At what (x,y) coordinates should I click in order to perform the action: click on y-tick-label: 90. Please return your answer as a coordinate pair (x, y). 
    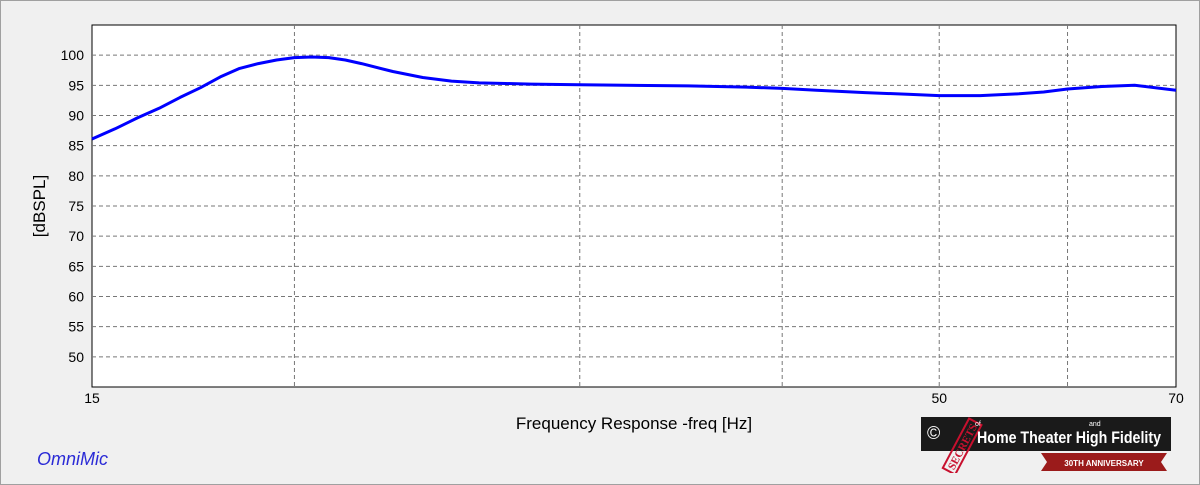
    Looking at the image, I should click on (76, 116).